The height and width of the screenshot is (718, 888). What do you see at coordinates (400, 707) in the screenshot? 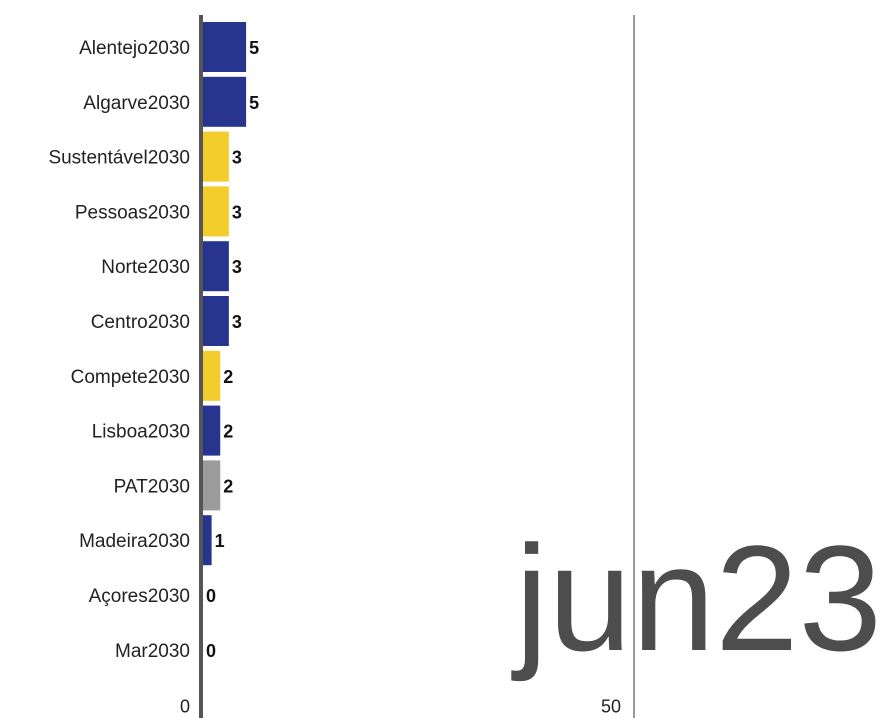
I see `tick-labels: 0 50` at bounding box center [400, 707].